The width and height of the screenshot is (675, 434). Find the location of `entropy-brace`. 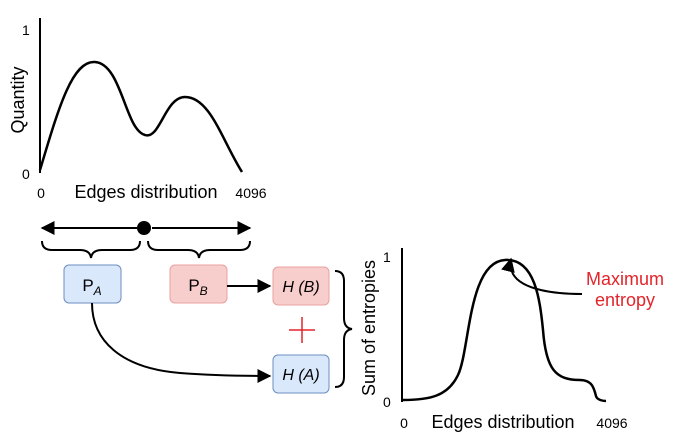

entropy-brace is located at coordinates (343, 329).